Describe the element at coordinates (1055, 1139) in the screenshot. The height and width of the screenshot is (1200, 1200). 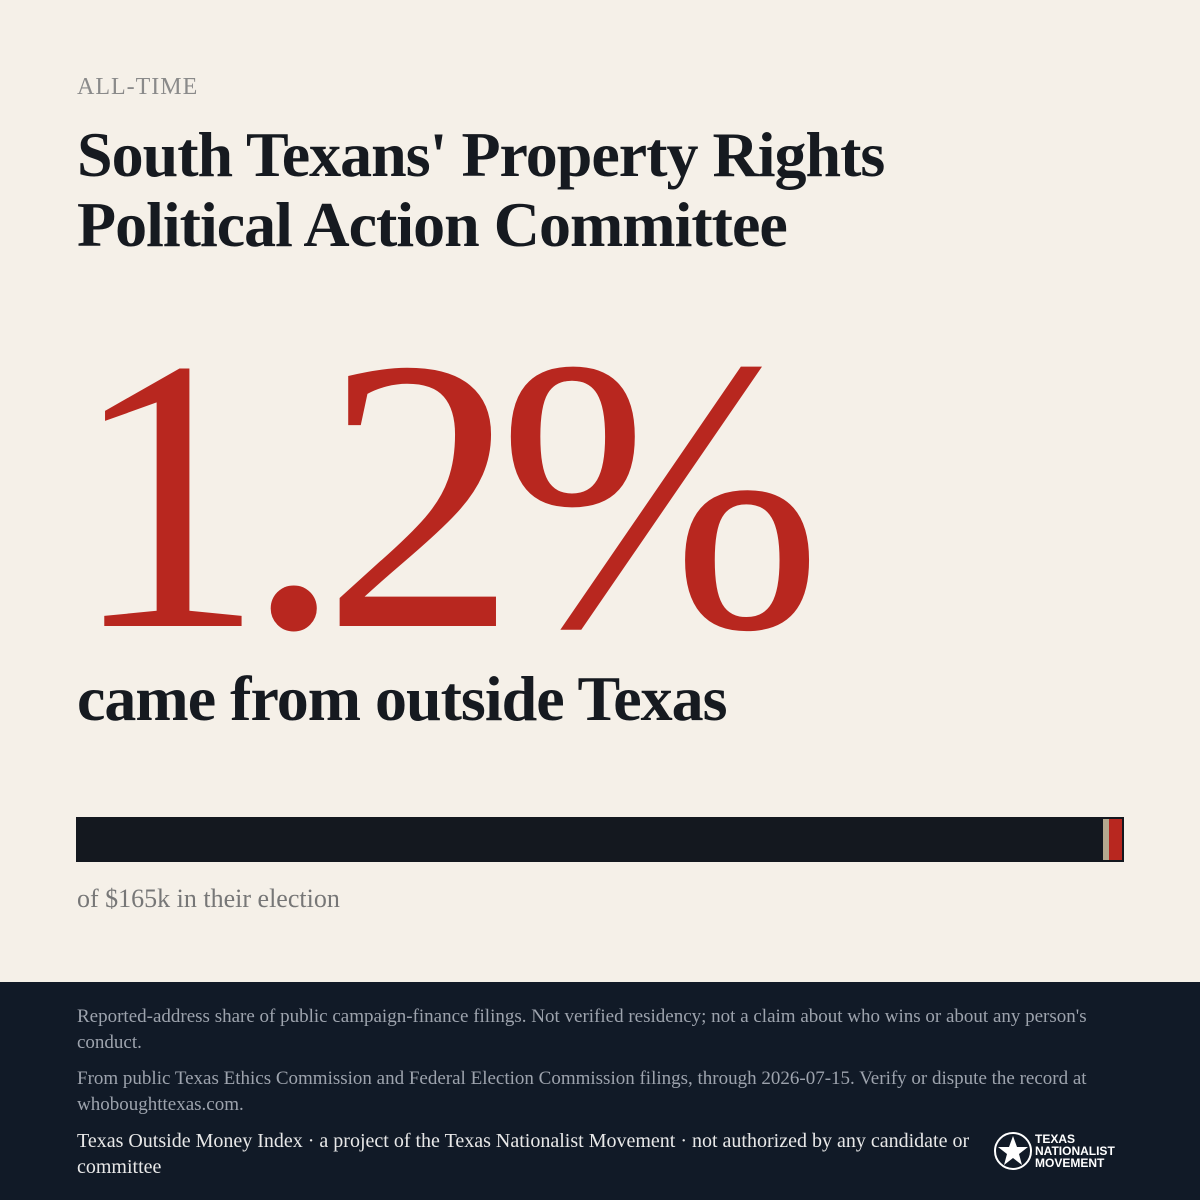
I see `logo-line: TEXAS` at that location.